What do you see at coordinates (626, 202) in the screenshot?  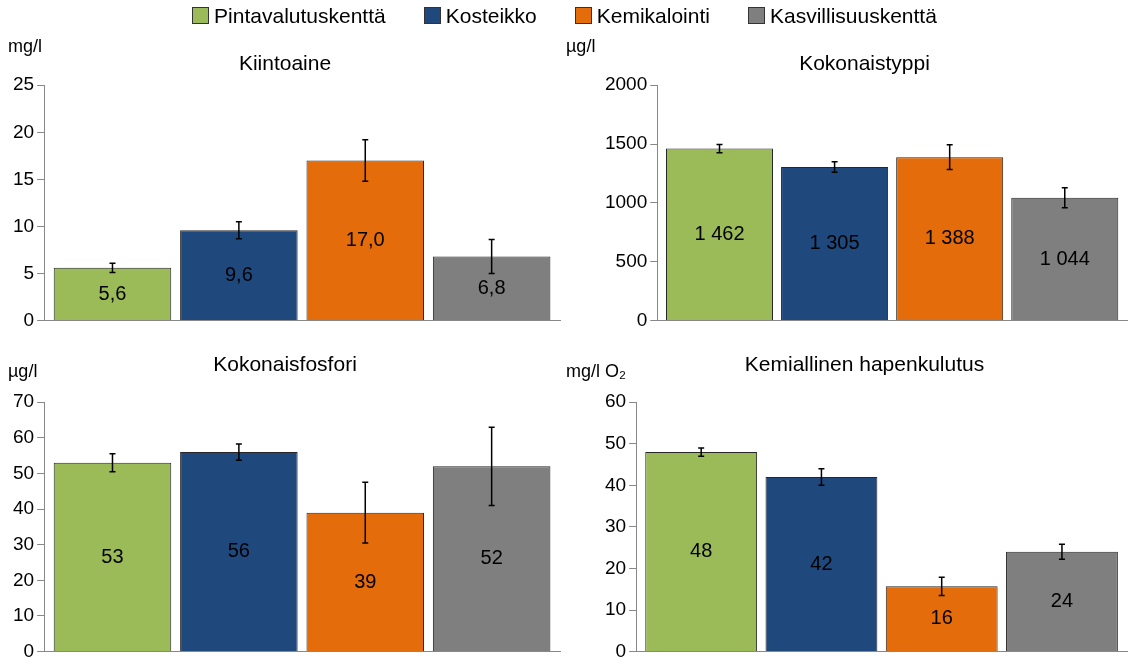 I see `y-tick-label: 1000` at bounding box center [626, 202].